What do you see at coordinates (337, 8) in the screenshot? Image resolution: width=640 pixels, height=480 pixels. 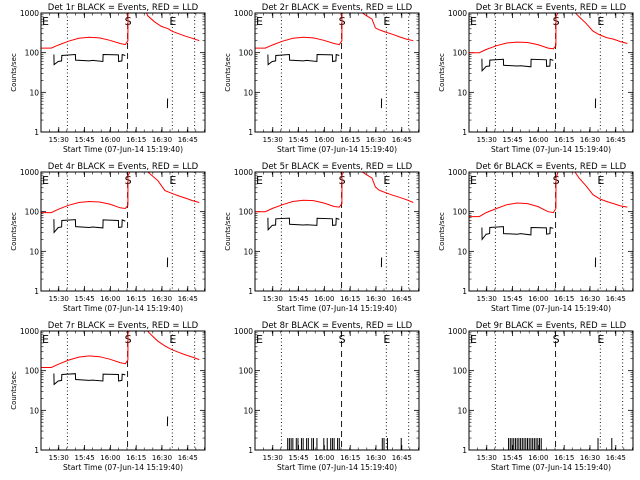 I see `panel-title: Det 2r BLACK = Events, RED = LLD` at bounding box center [337, 8].